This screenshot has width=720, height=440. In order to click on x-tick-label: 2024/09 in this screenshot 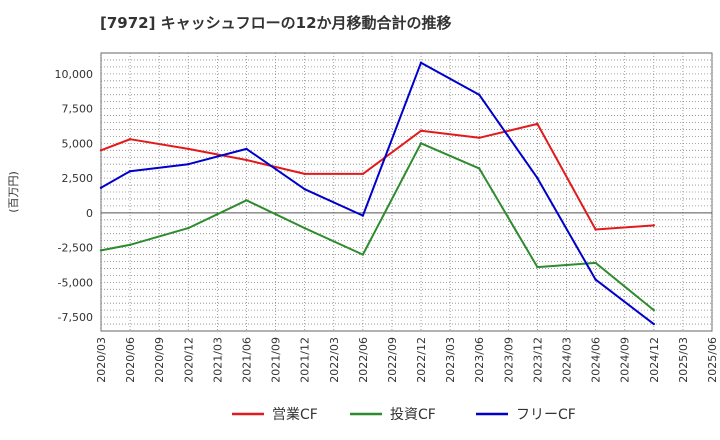, I will do `click(625, 360)`.